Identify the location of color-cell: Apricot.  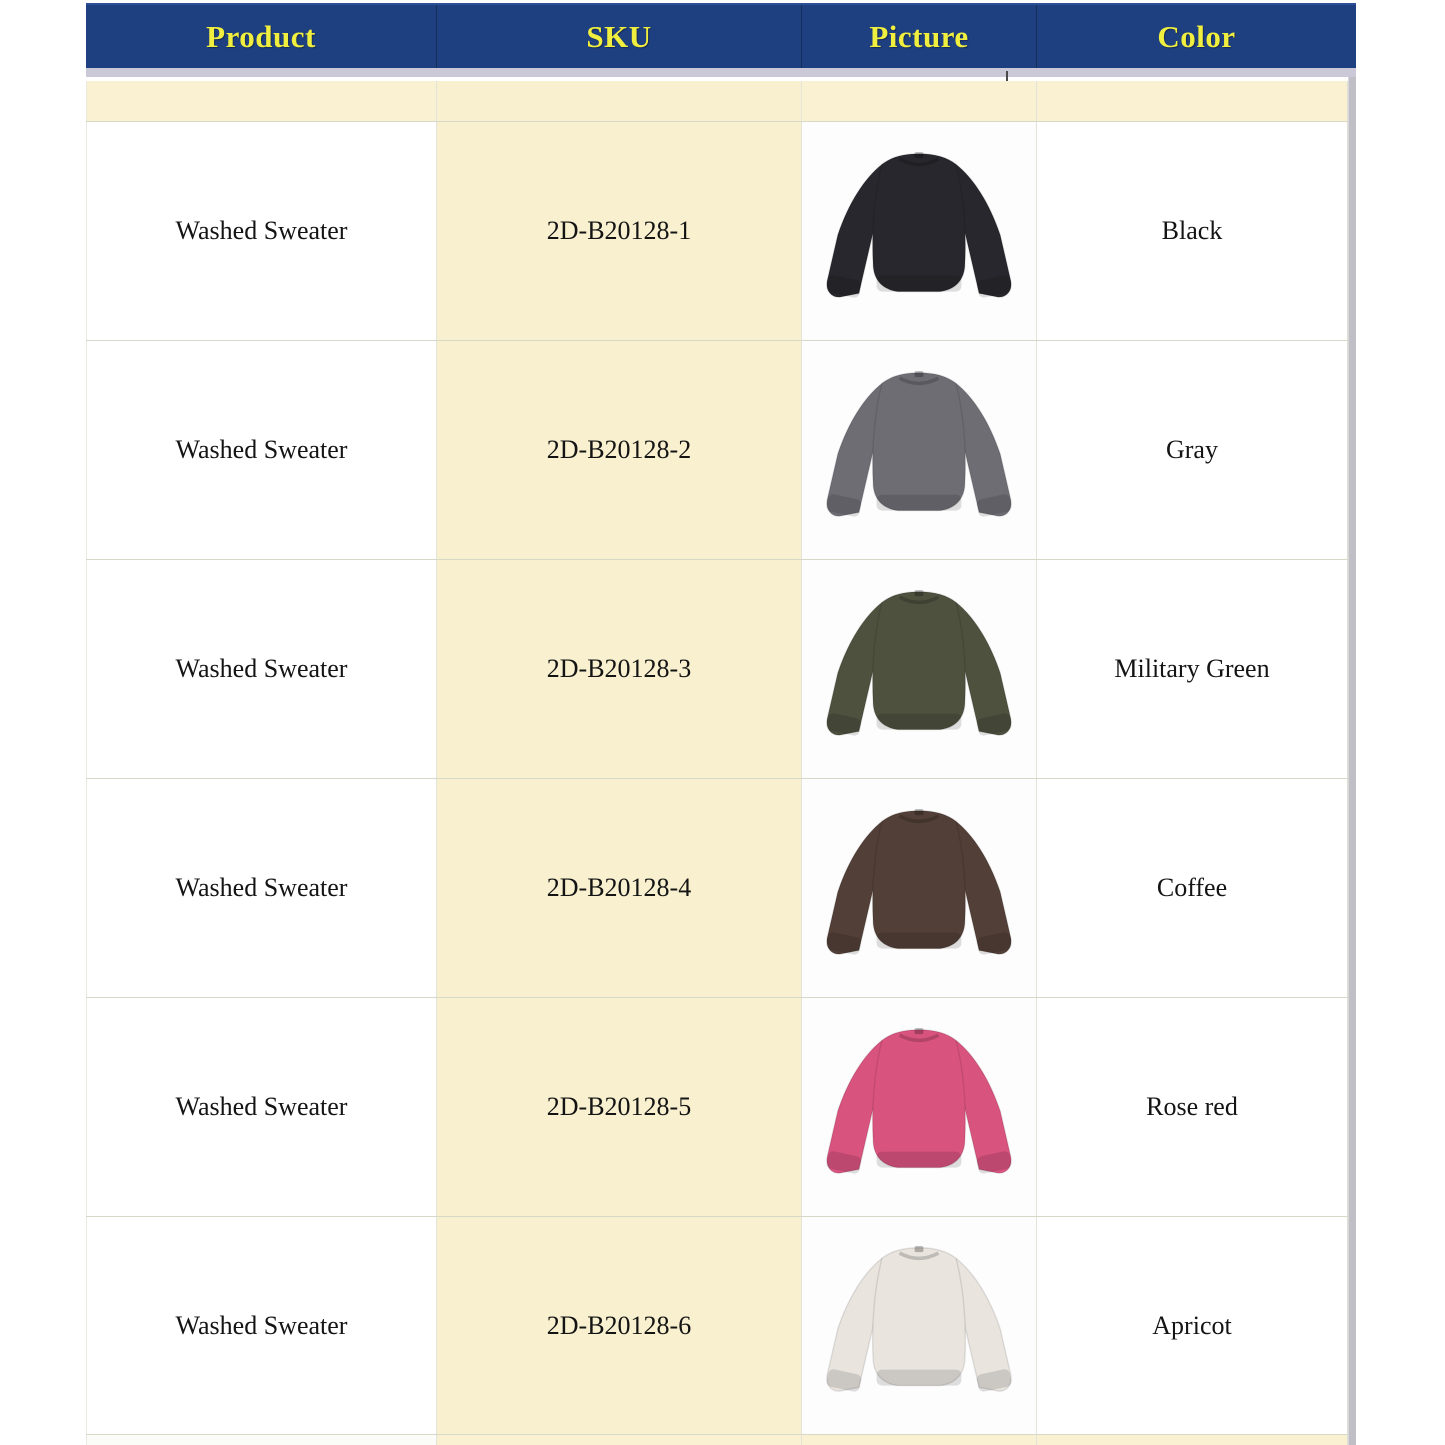
(1192, 1325).